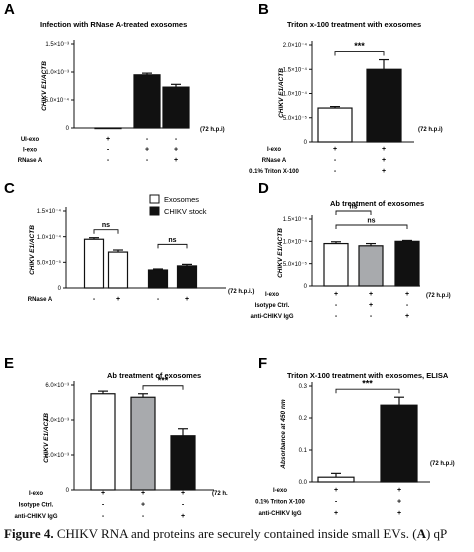  Describe the element at coordinates (9, 9) in the screenshot. I see `panel-a-letter: A` at that location.